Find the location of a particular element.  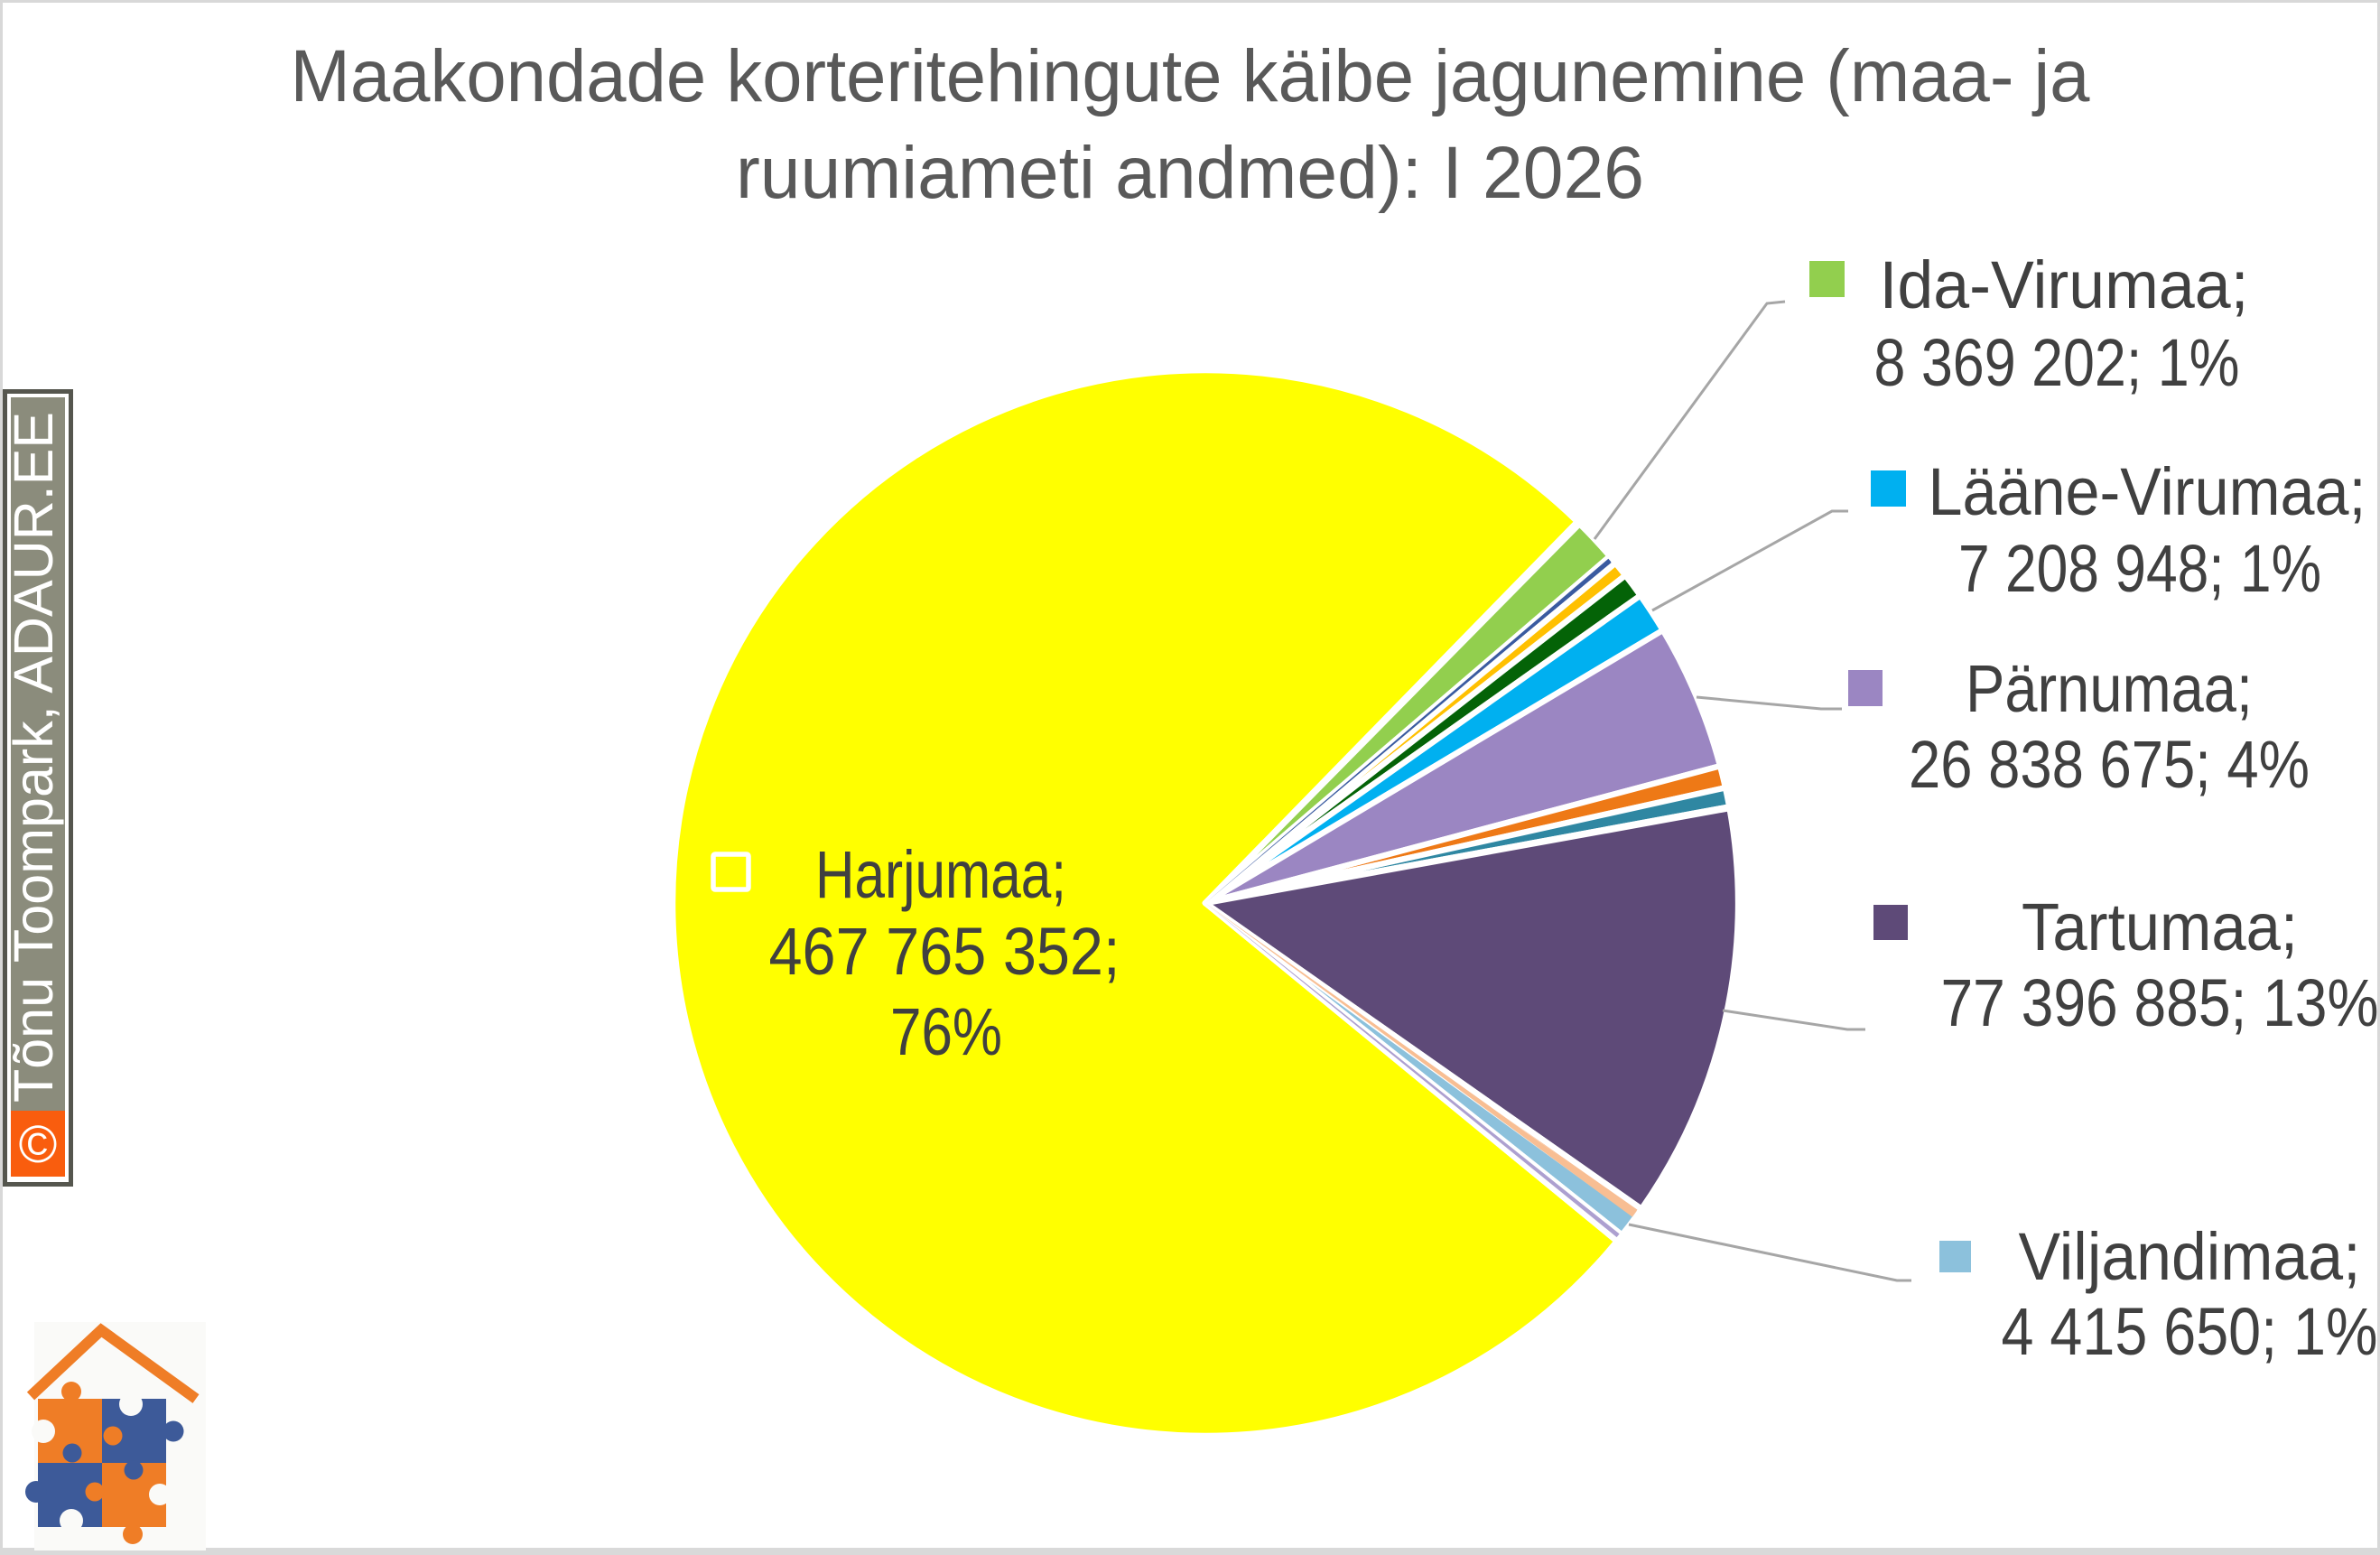

svg-text: ruumiameti andmed): I 2026 is located at coordinates (1190, 173).